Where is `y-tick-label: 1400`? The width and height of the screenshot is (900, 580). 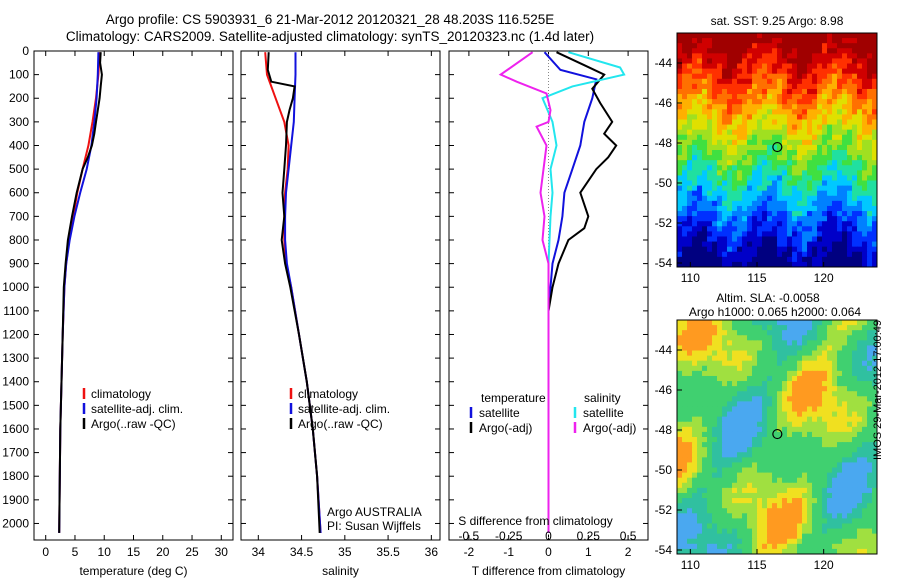 y-tick-label: 1400 is located at coordinates (15, 382).